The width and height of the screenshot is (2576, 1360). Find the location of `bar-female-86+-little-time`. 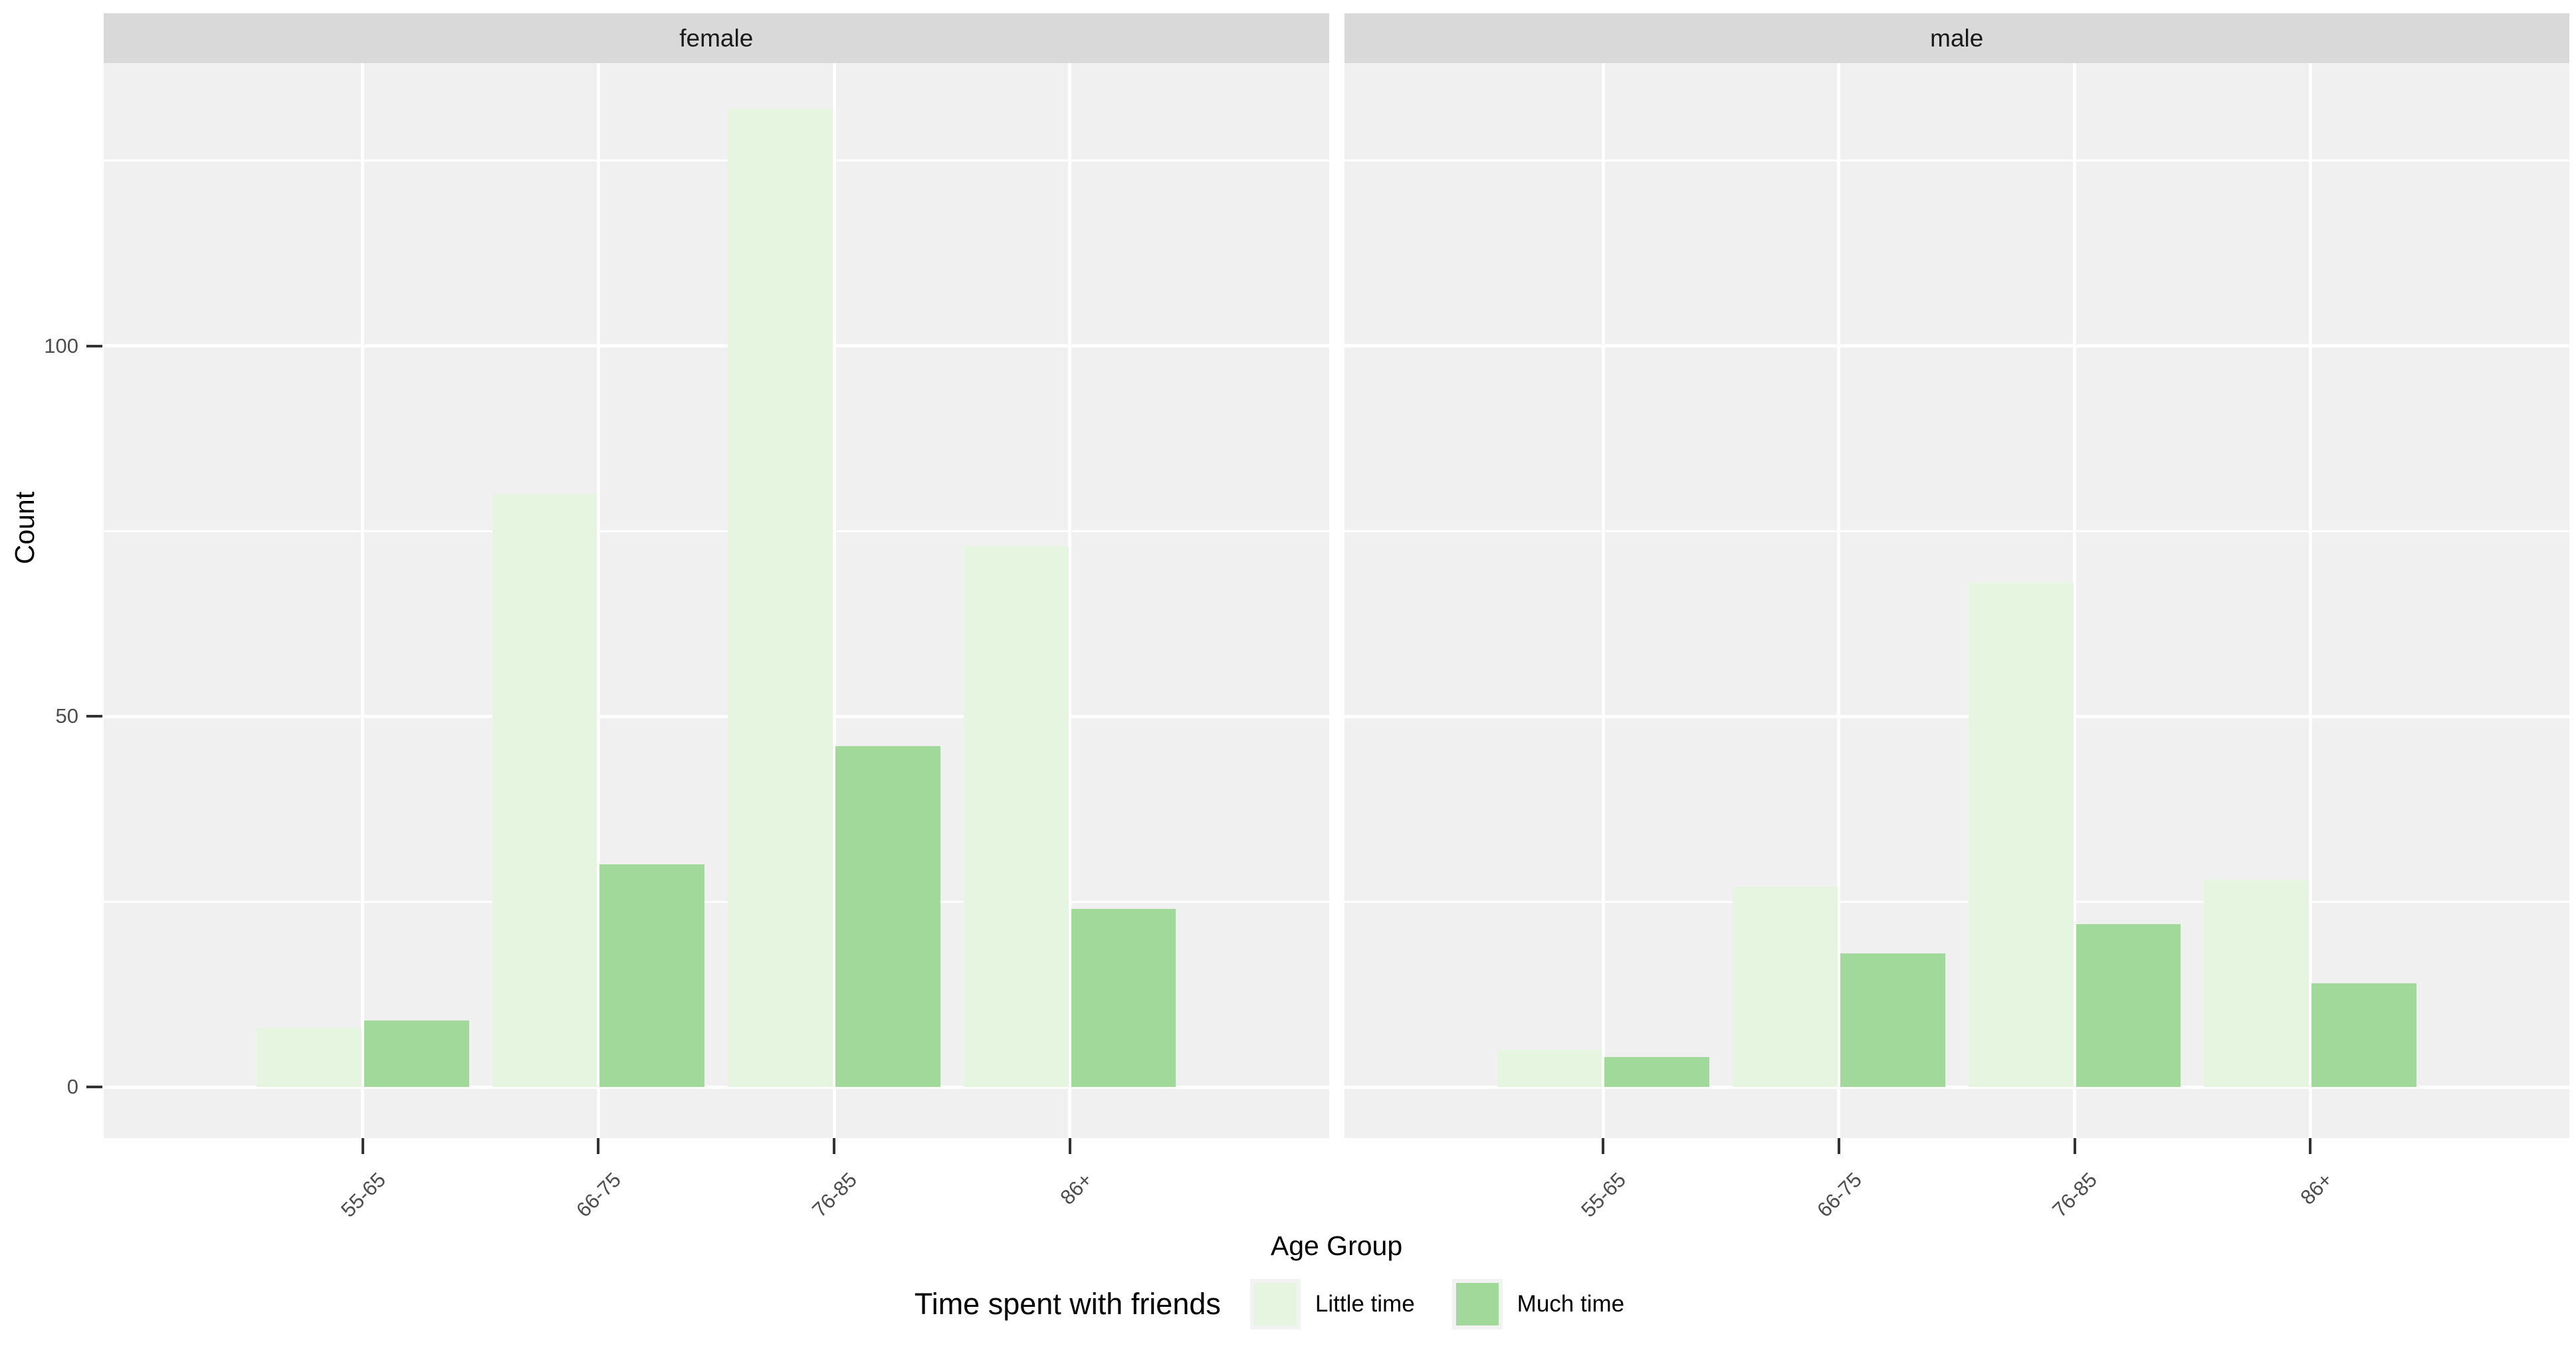

bar-female-86+-little-time is located at coordinates (1016, 816).